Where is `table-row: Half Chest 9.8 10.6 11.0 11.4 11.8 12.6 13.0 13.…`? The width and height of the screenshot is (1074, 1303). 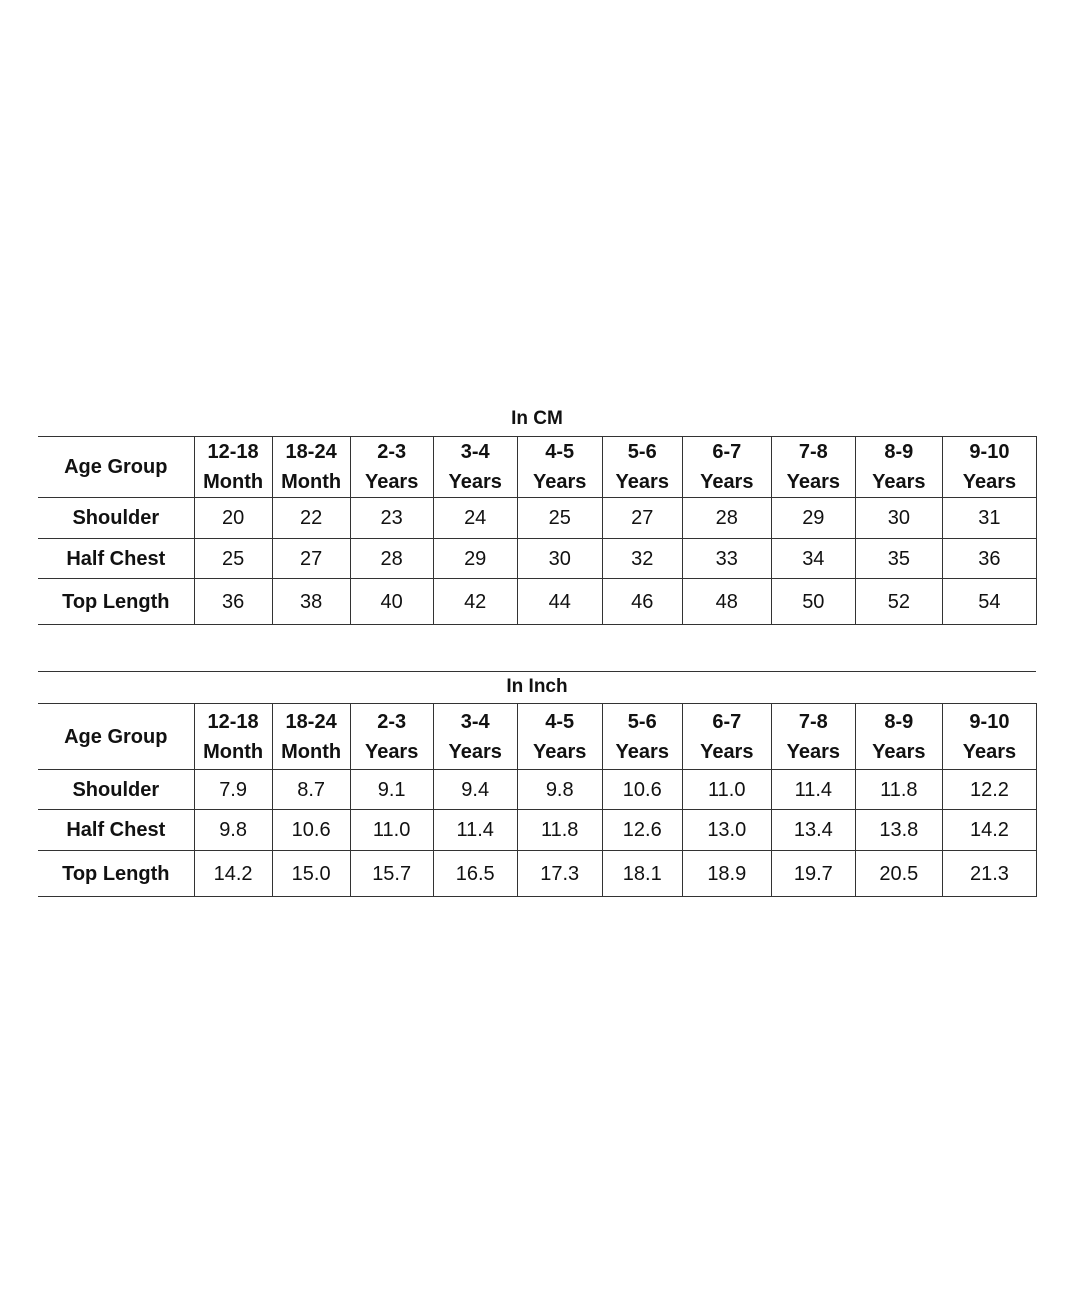 table-row: Half Chest 9.8 10.6 11.0 11.4 11.8 12.6 13.0 13.… is located at coordinates (538, 830).